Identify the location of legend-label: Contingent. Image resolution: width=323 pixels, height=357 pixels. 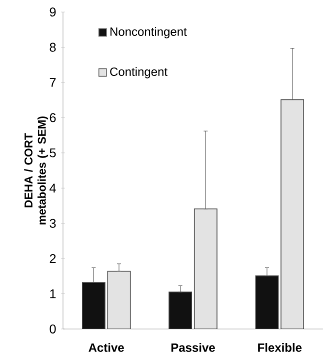
(139, 72).